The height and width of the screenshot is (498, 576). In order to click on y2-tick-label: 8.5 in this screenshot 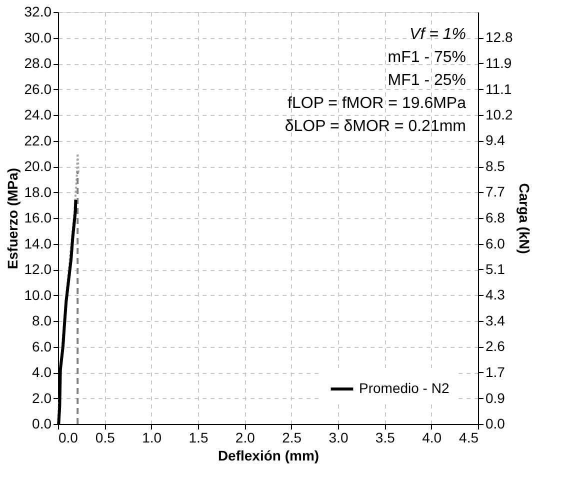, I will do `click(496, 166)`.